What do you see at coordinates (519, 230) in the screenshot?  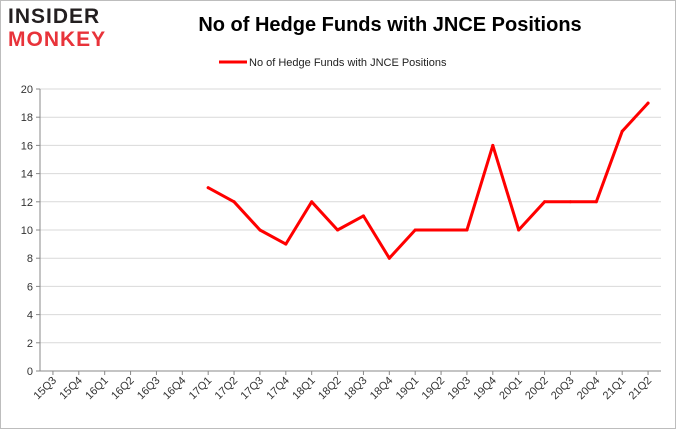 I see `data-point-20Q1` at bounding box center [519, 230].